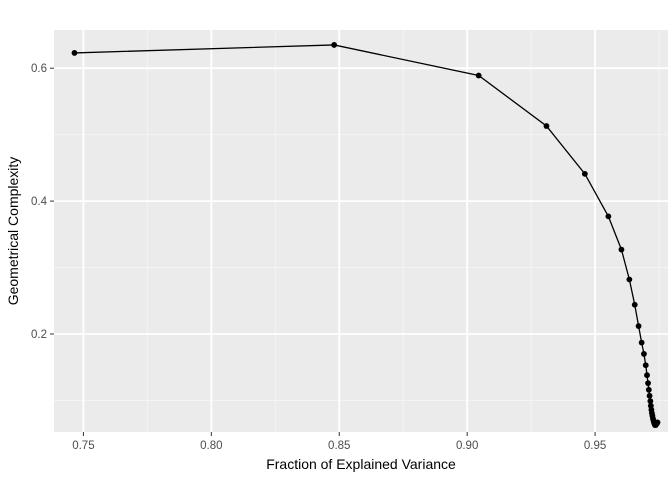 Image resolution: width=672 pixels, height=480 pixels. Describe the element at coordinates (83, 446) in the screenshot. I see `x-tick-label: 0.75` at that location.